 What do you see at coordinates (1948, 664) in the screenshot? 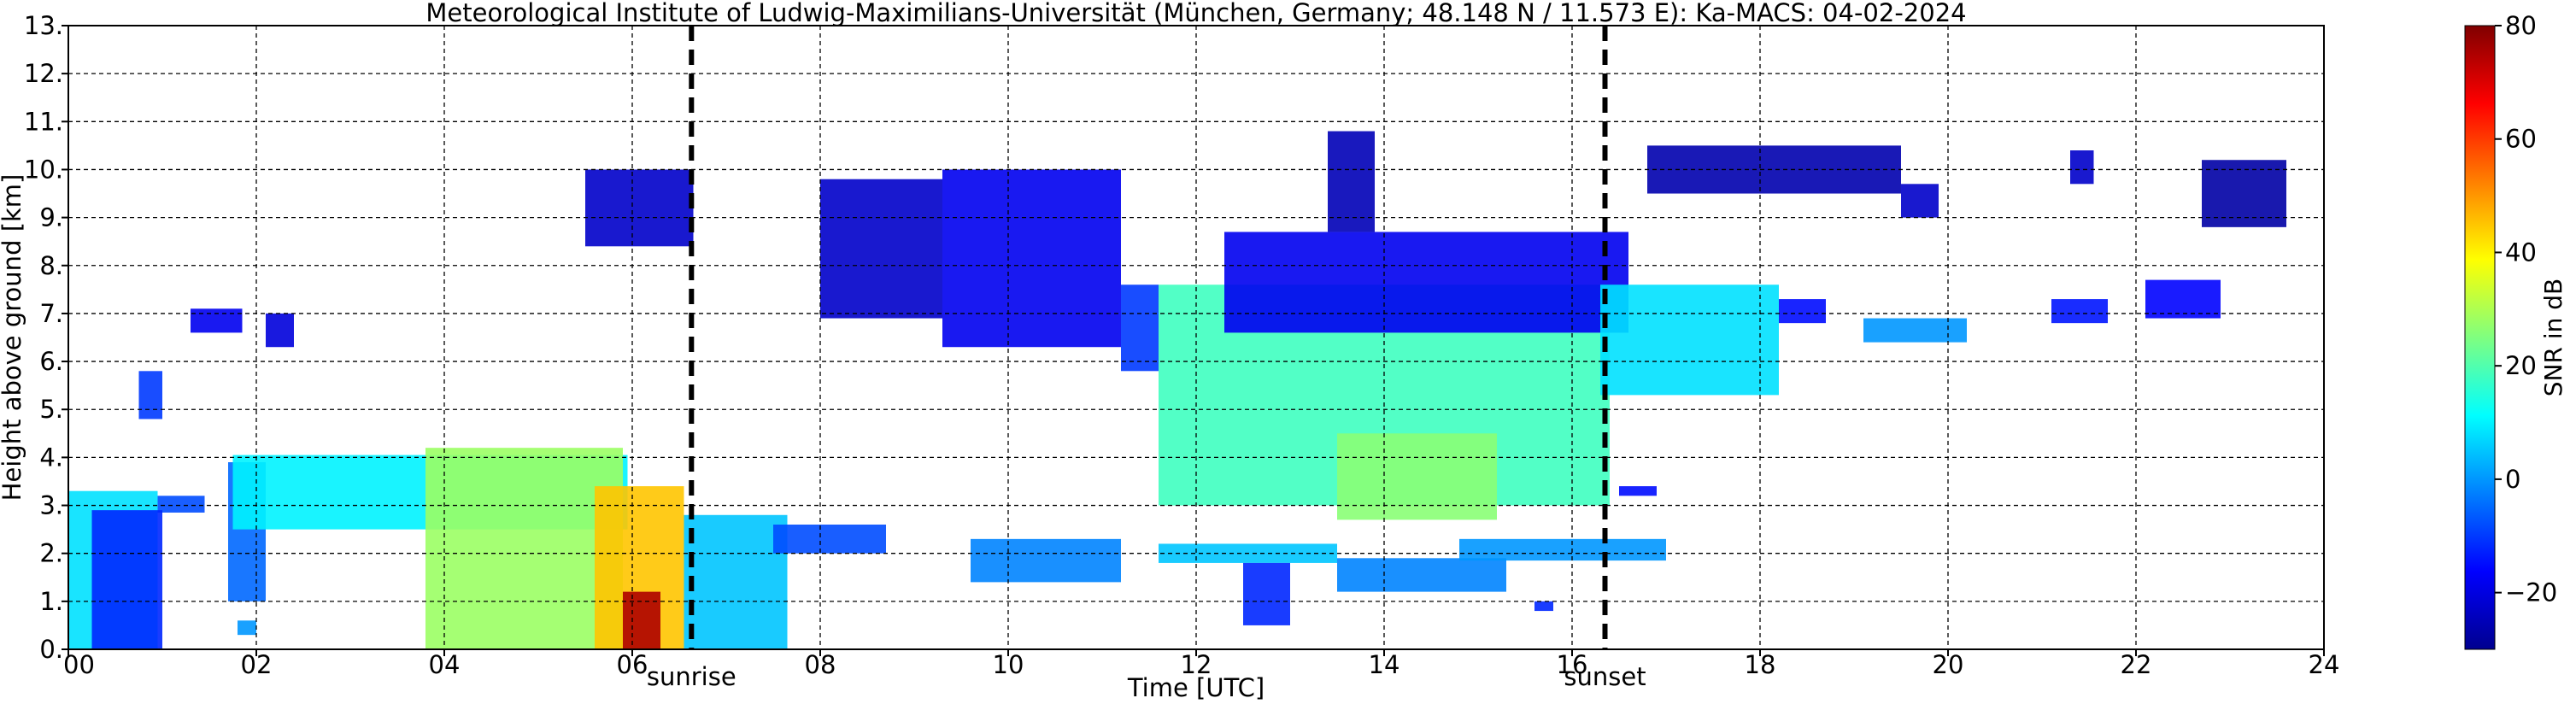
I see `x-tick-label-10: 20` at bounding box center [1948, 664].